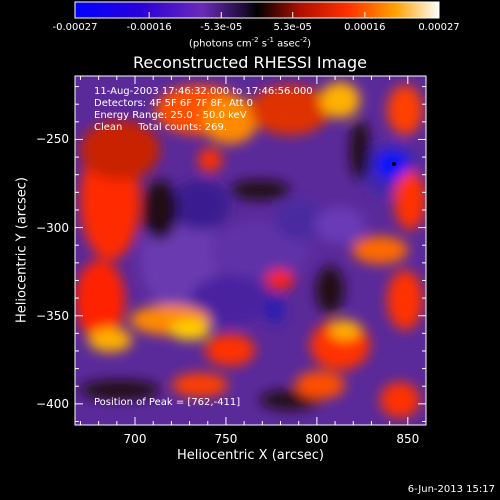  Describe the element at coordinates (365, 27) in the screenshot. I see `colorbar-tick-label: 0.00016` at that location.